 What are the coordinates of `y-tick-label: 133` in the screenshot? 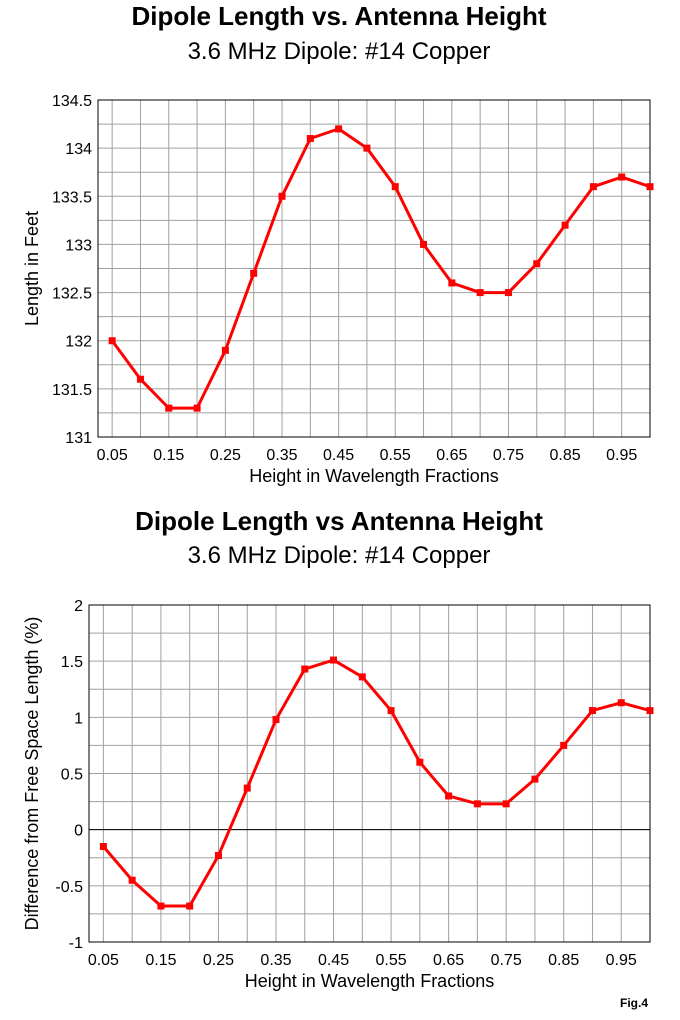 It's located at (78, 245).